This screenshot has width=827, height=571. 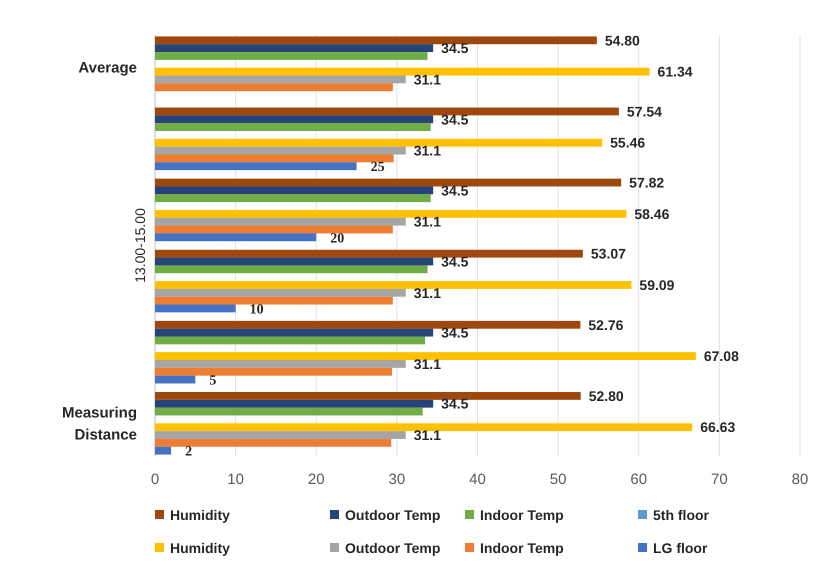 I want to click on x-tick-label: 0, so click(x=155, y=479).